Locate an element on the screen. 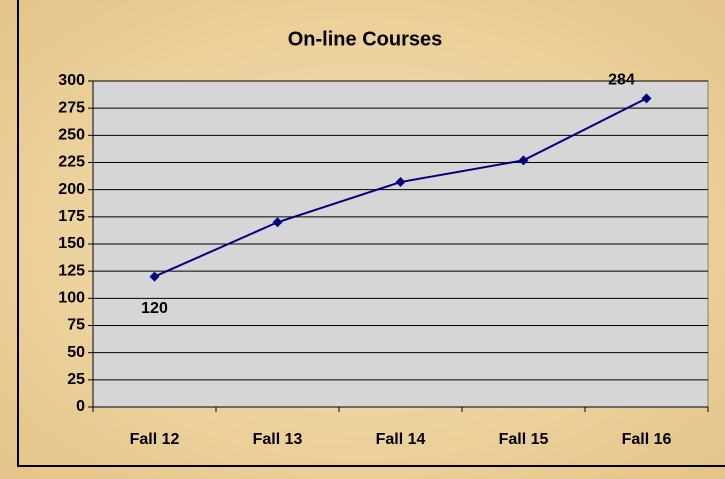  y-tick-label: 75 is located at coordinates (76, 325).